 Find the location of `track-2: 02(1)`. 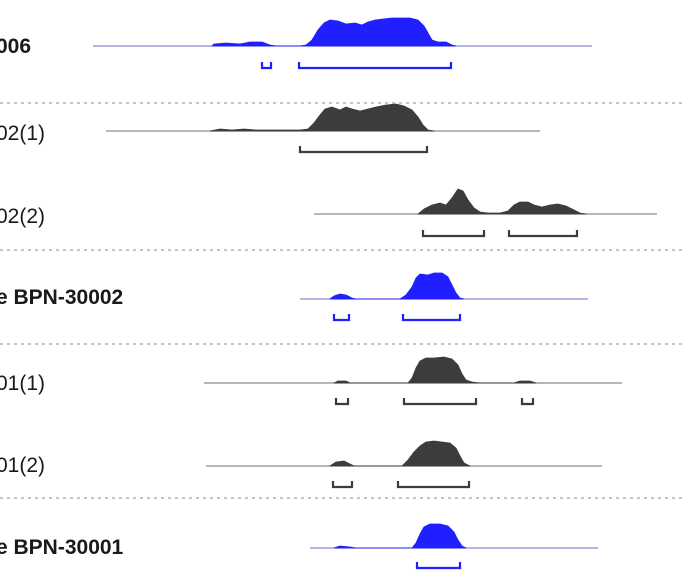

track-2: 02(1) is located at coordinates (270, 128).